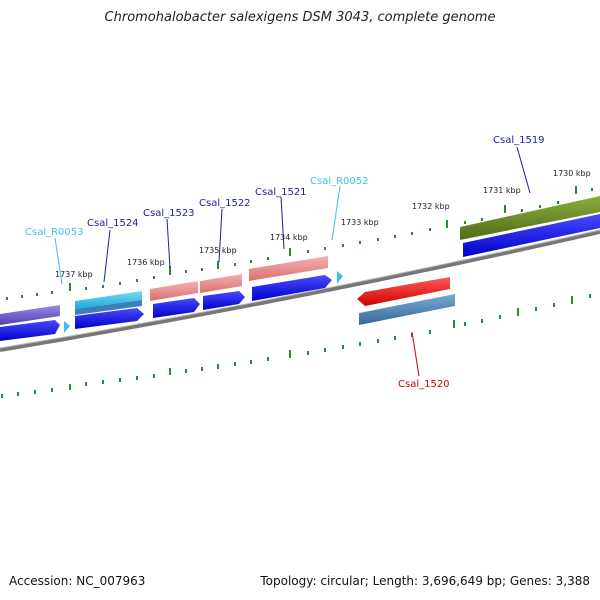 The width and height of the screenshot is (600, 600). What do you see at coordinates (74, 274) in the screenshot?
I see `ruler-label: 1737 kbp` at bounding box center [74, 274].